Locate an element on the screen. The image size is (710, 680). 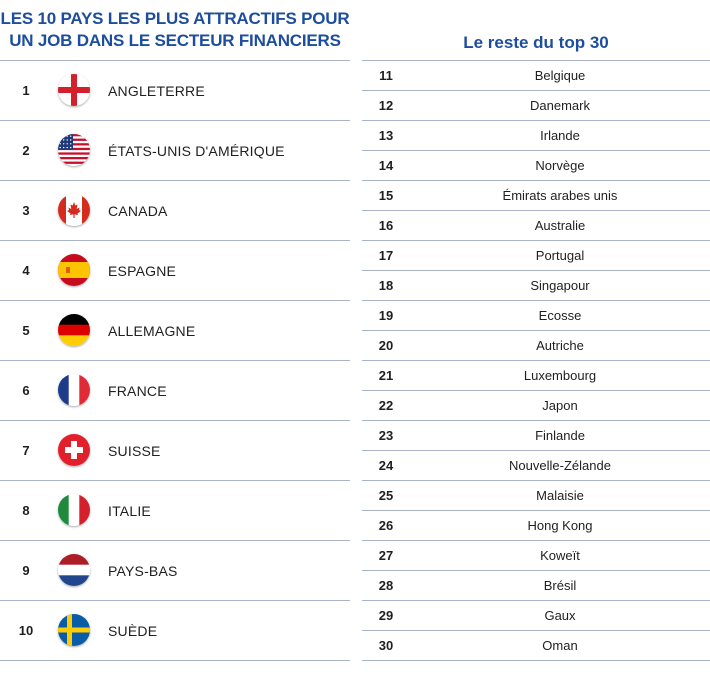
rank-number: 18 is located at coordinates (386, 285).